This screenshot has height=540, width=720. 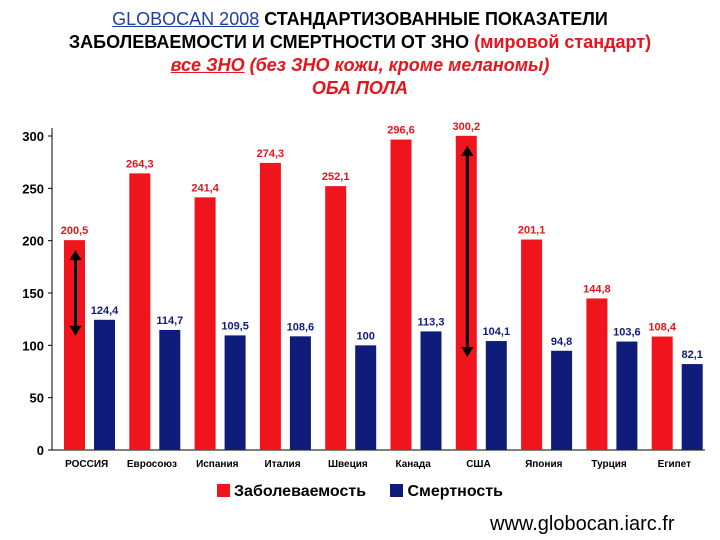 I want to click on y-tick-label: 150, so click(x=33, y=293).